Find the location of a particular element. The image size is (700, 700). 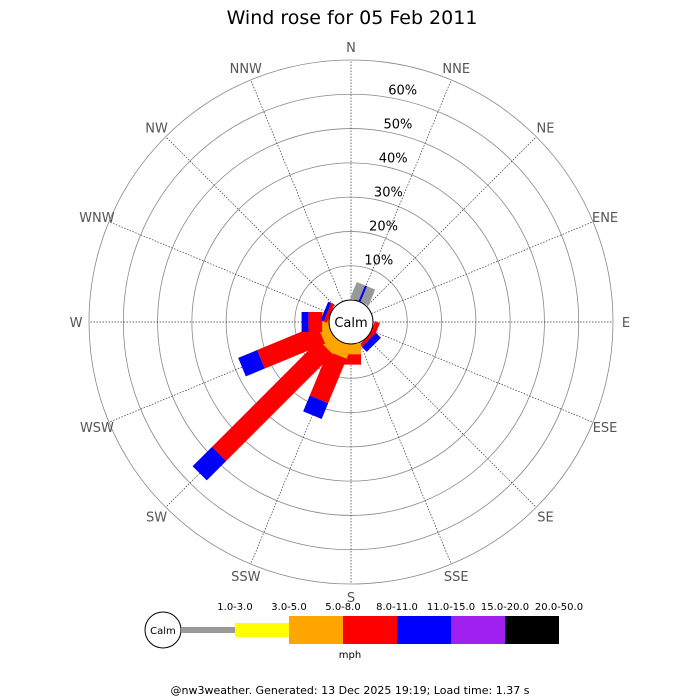

calm-center: Calm is located at coordinates (351, 322).